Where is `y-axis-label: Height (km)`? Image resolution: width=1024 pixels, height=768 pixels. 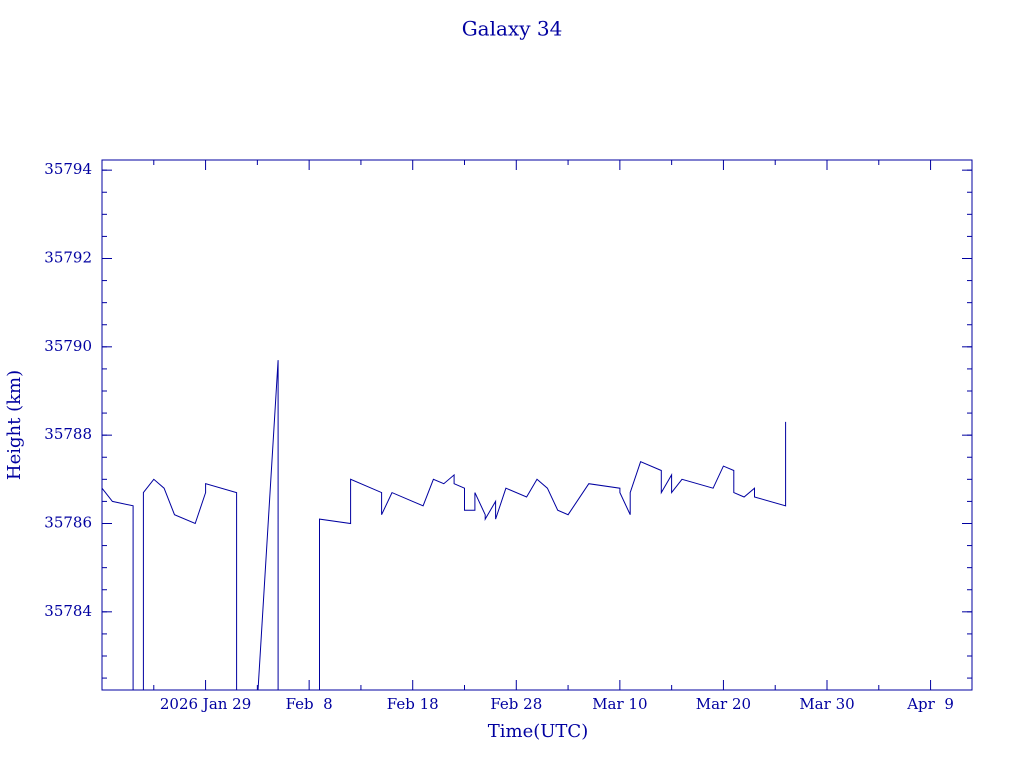
y-axis-label: Height (km) is located at coordinates (14, 425).